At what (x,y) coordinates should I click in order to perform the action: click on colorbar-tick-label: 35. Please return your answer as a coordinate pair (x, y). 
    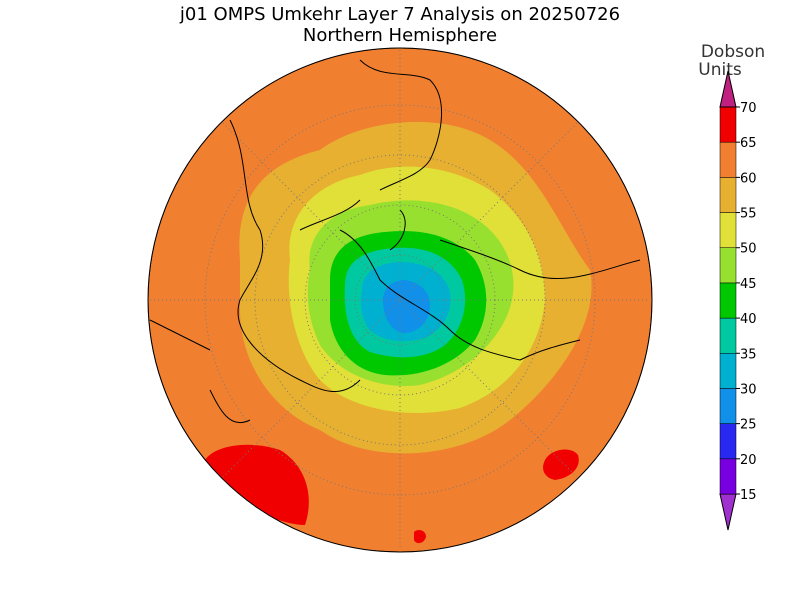
    Looking at the image, I should click on (748, 354).